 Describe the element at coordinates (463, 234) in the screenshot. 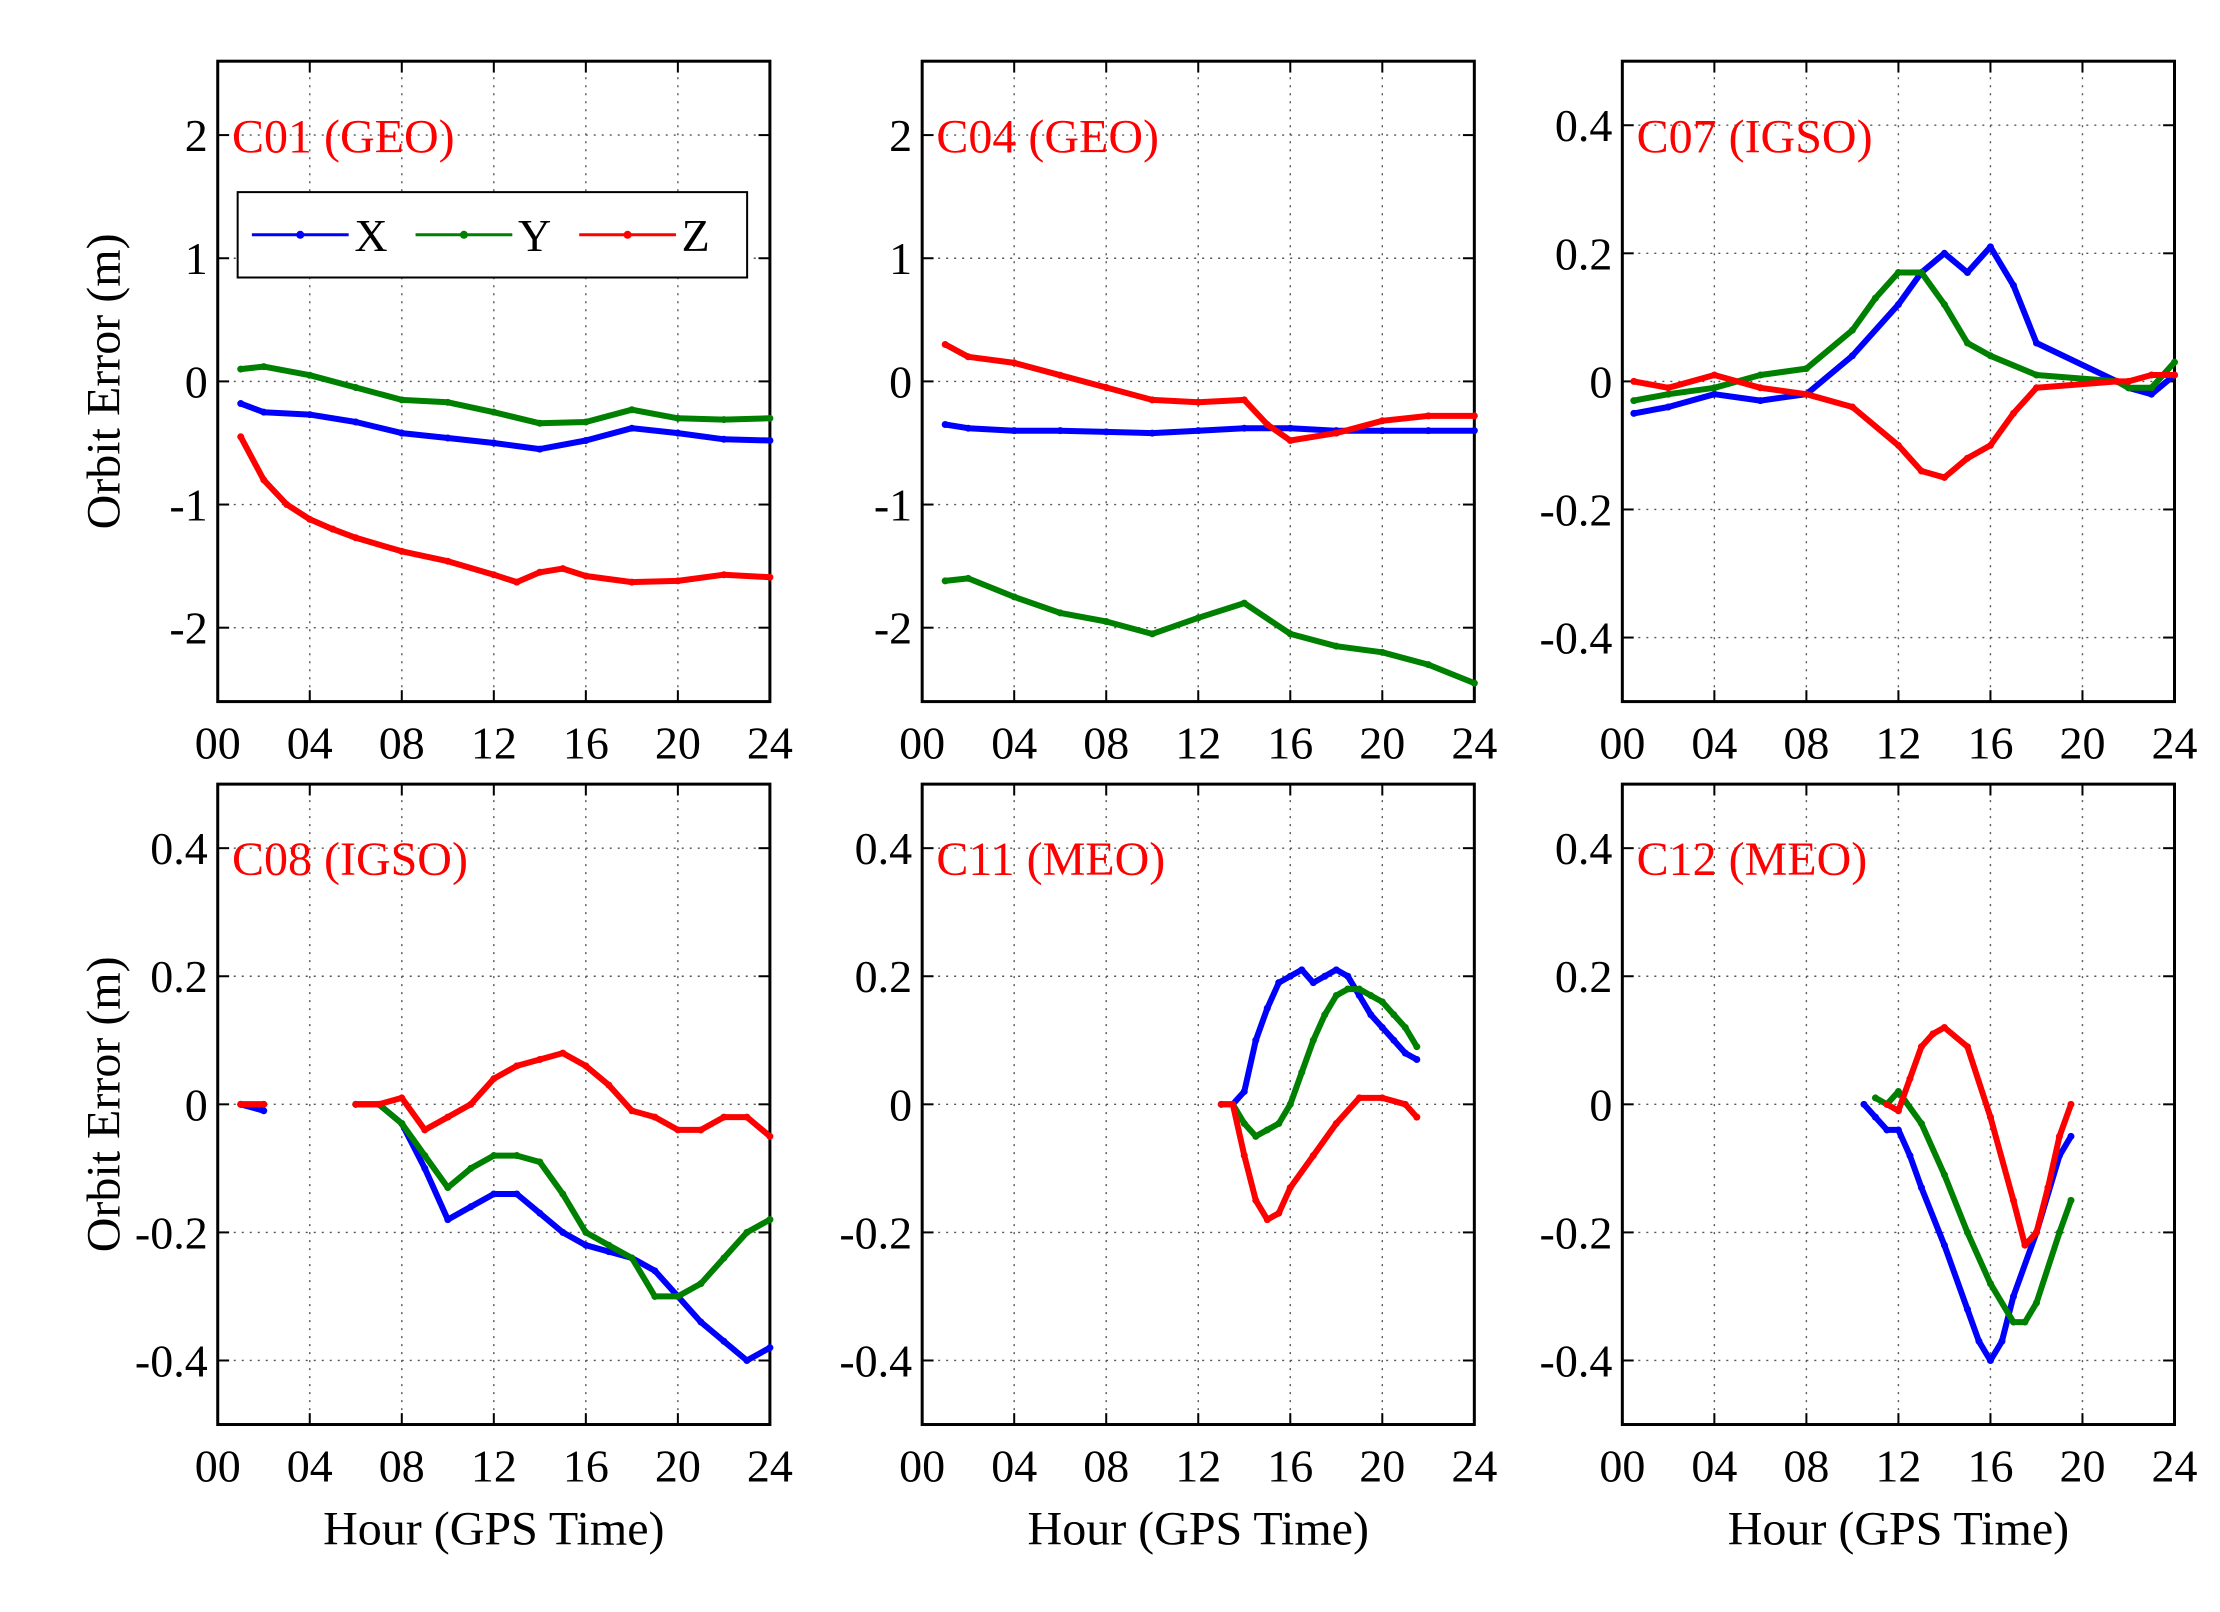

I see `legend-marker-y` at that location.